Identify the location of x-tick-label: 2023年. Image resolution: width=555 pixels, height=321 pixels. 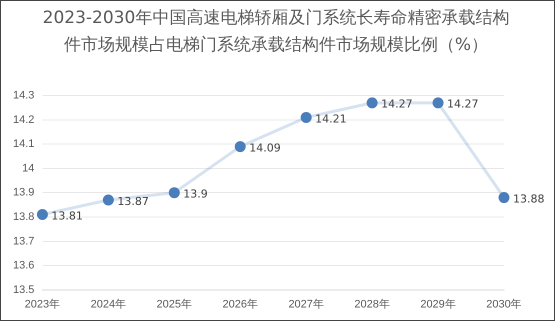
(42, 304).